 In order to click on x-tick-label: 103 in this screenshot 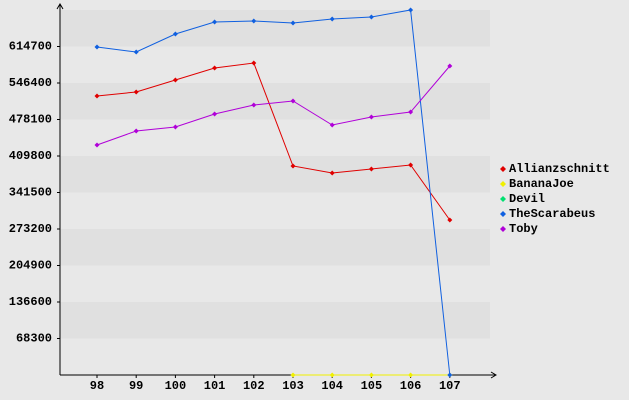, I will do `click(293, 386)`.